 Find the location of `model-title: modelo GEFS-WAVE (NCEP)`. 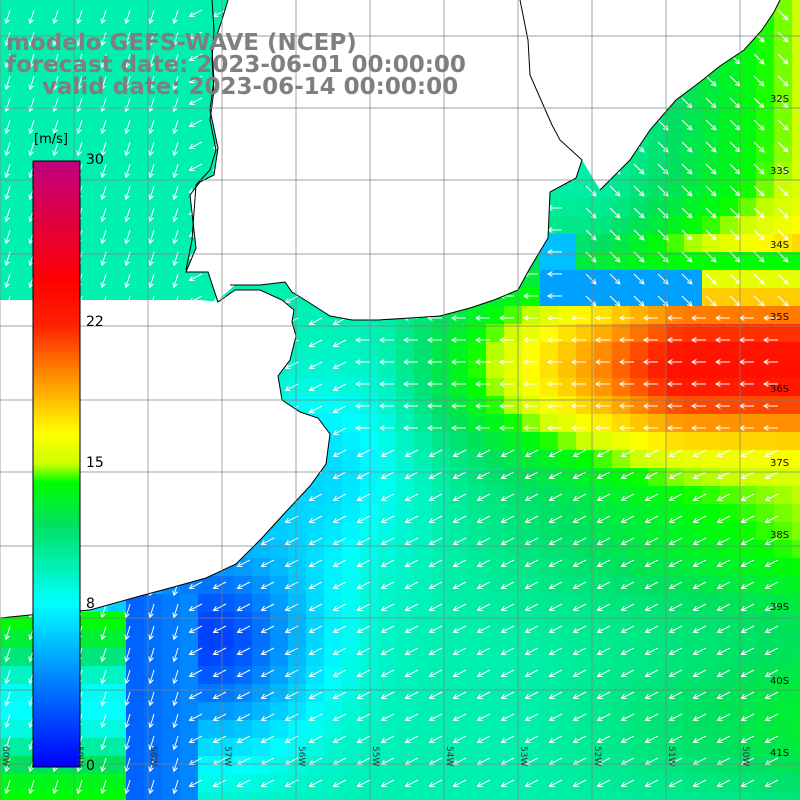

model-title: modelo GEFS-WAVE (NCEP) is located at coordinates (181, 43).